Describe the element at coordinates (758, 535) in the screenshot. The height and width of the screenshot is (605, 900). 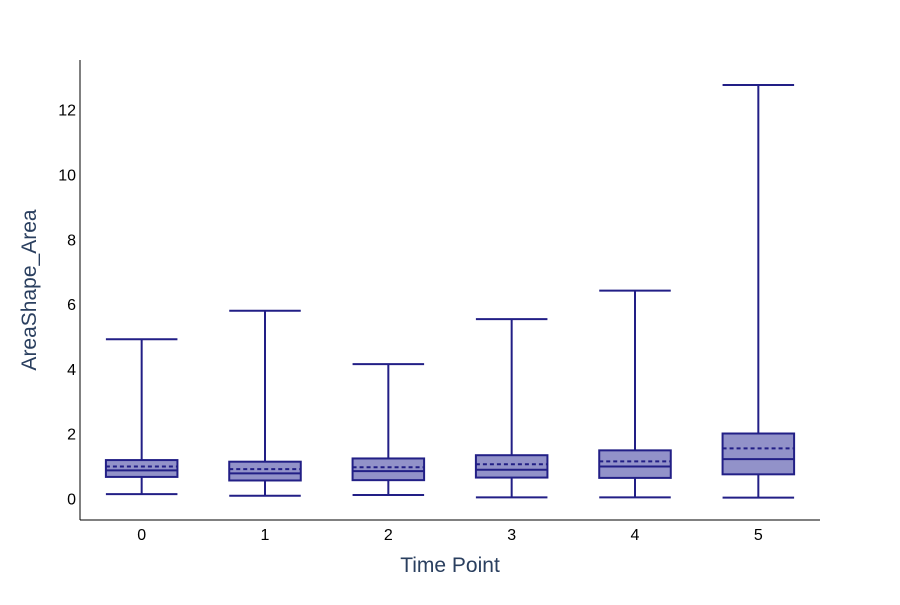
I see `x-tick-label: 5` at that location.